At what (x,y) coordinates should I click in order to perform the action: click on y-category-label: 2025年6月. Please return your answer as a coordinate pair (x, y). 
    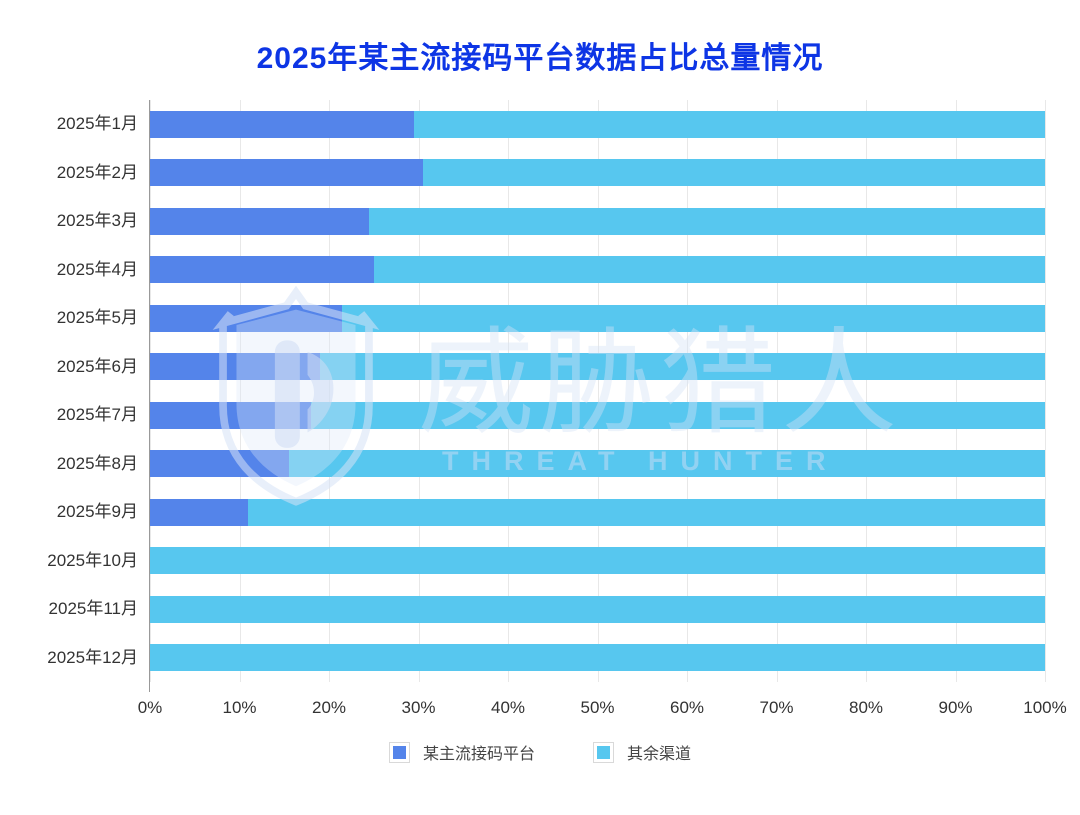
    Looking at the image, I should click on (97, 366).